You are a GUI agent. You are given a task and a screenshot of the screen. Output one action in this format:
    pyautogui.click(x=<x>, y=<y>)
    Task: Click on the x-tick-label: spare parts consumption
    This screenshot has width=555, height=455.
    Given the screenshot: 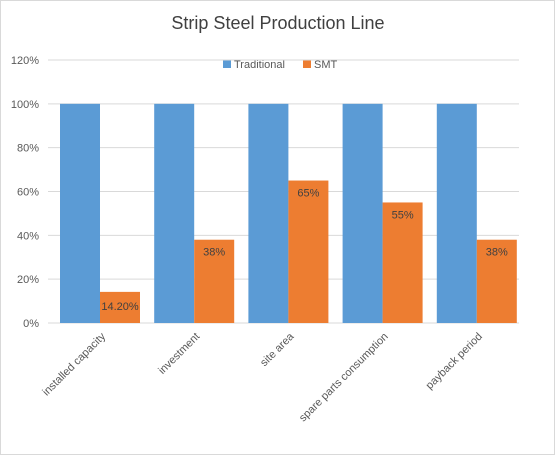 What is the action you would take?
    pyautogui.click(x=344, y=378)
    